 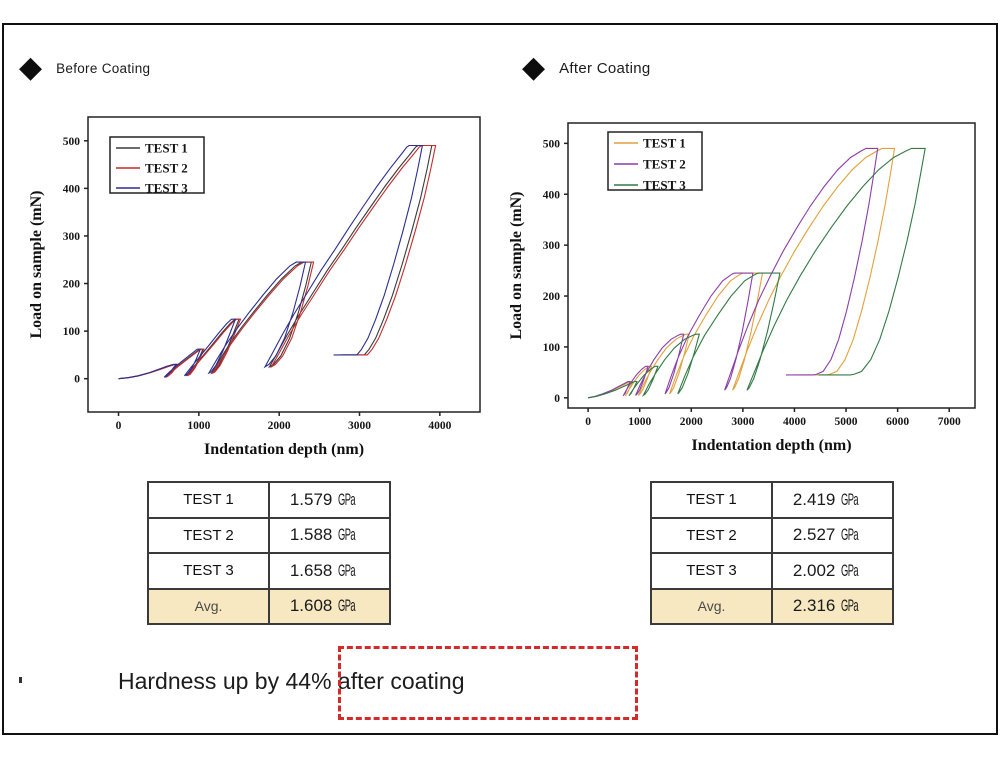 I want to click on hardness-value-cell: 1.658 GPa, so click(x=329, y=571).